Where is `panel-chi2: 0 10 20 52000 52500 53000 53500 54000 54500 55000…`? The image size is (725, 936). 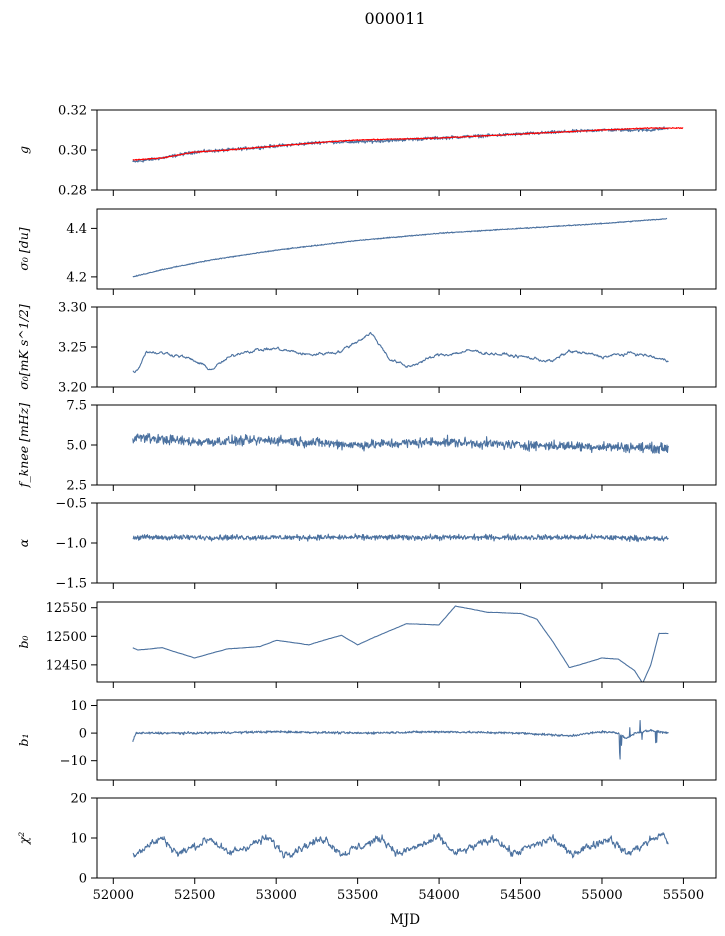 panel-chi2: 0 10 20 52000 52500 53000 53500 54000 54500 55000… is located at coordinates (366, 847).